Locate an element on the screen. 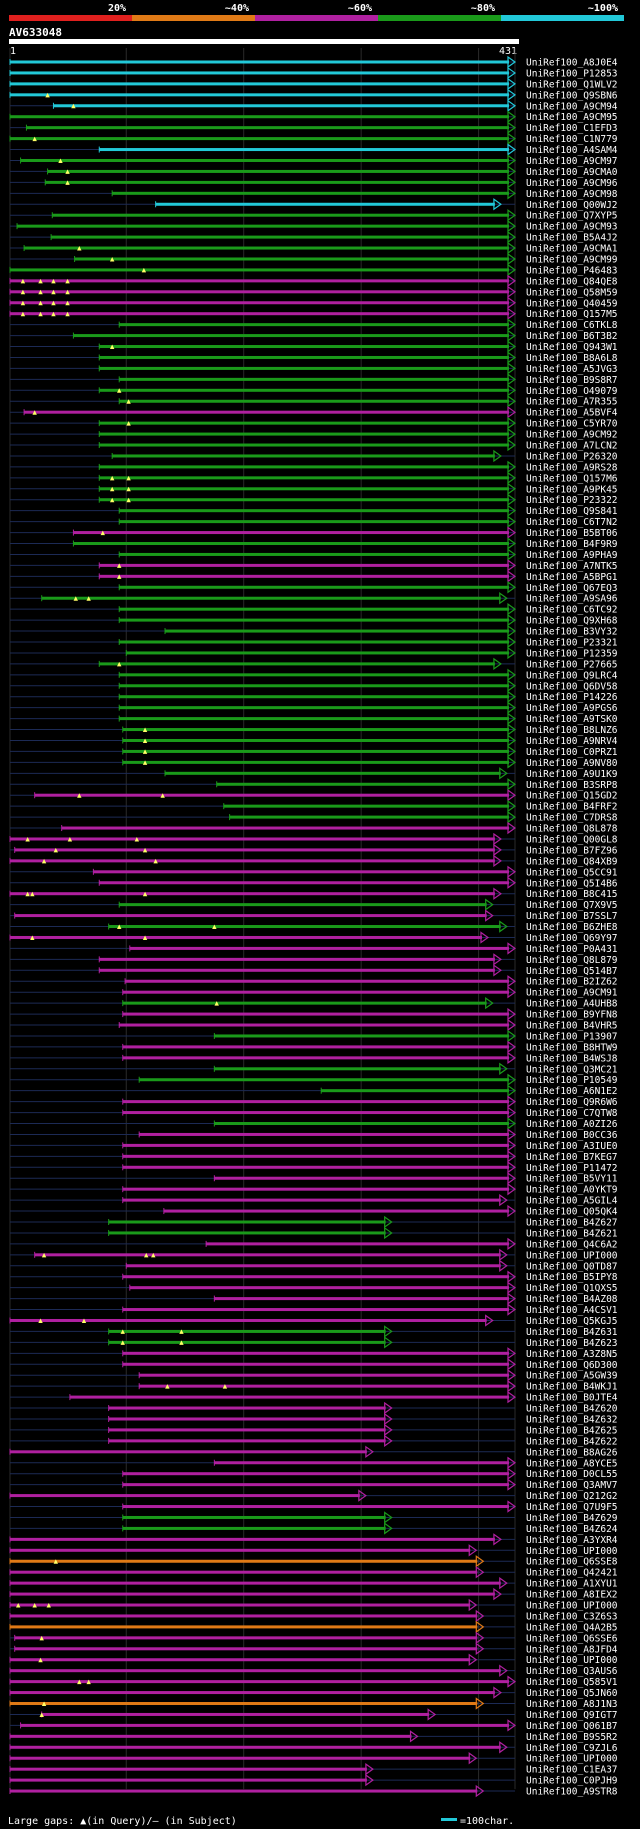 The width and height of the screenshot is (640, 1829). hit-row: UniRef100_Q4C6A2 is located at coordinates (314, 1244).